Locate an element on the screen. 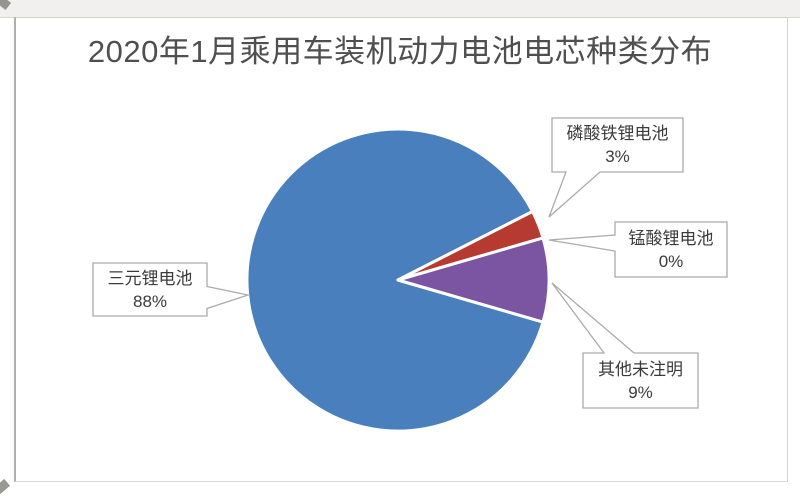 The image size is (800, 496). callout-box-other is located at coordinates (625, 345).